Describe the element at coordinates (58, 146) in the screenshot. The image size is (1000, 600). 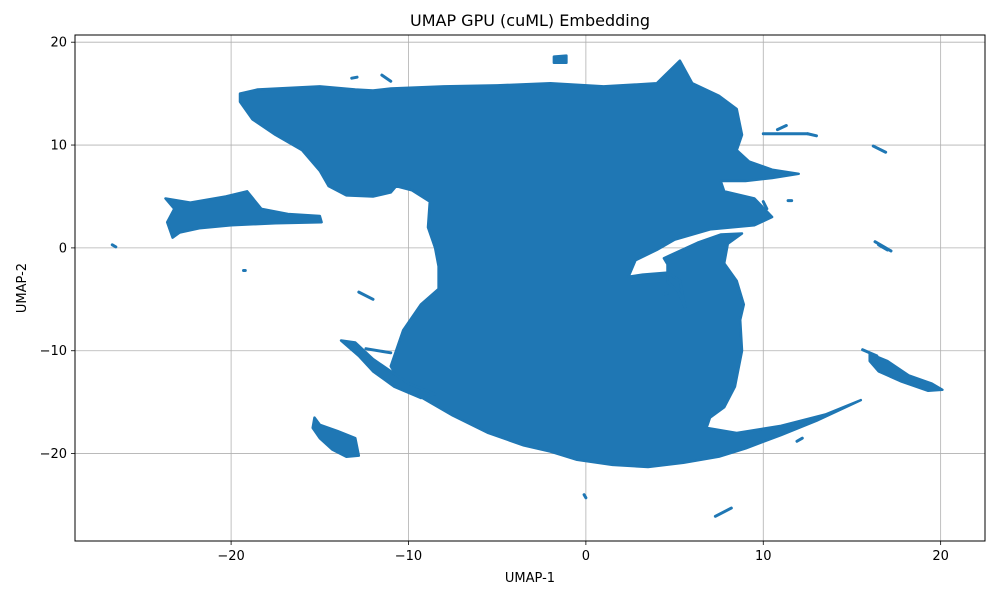
I see `y-tick-label: 10` at that location.